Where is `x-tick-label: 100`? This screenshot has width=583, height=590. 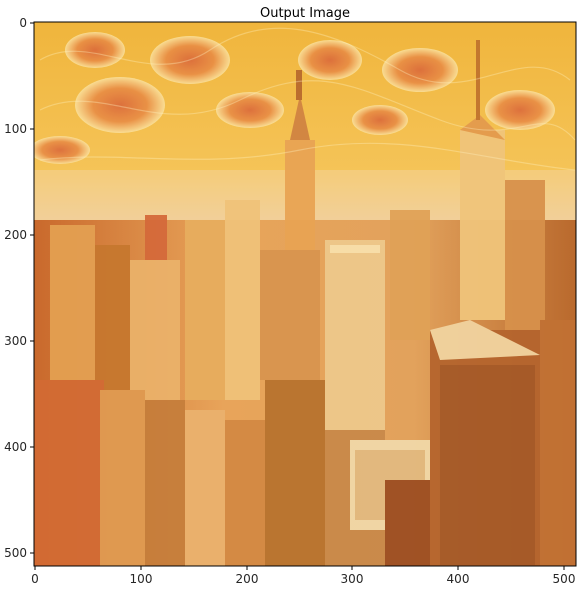
x-tick-label: 100 is located at coordinates (141, 579).